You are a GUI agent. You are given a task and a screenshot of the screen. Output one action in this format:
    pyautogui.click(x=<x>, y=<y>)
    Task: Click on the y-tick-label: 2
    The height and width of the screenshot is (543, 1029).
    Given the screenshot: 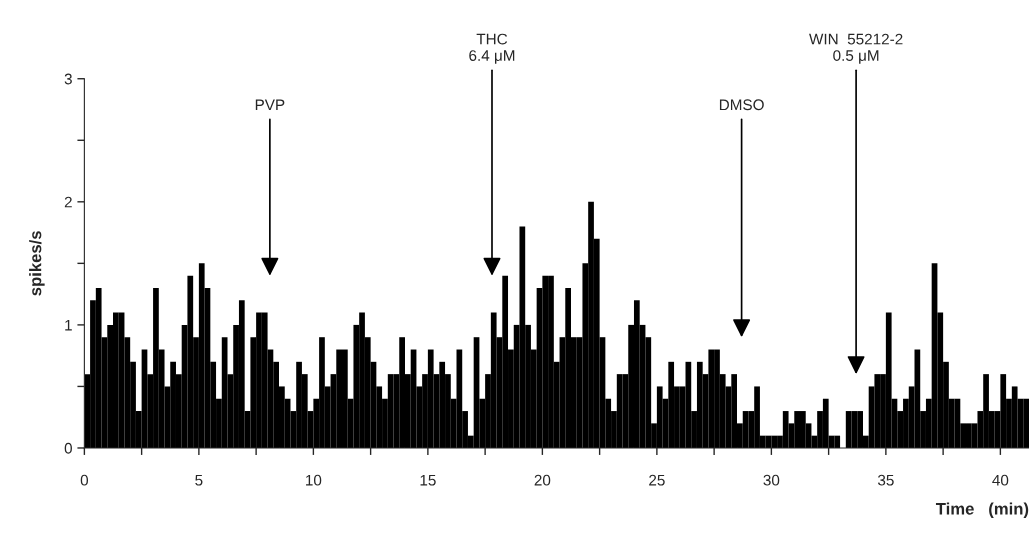 What is the action you would take?
    pyautogui.click(x=68, y=202)
    